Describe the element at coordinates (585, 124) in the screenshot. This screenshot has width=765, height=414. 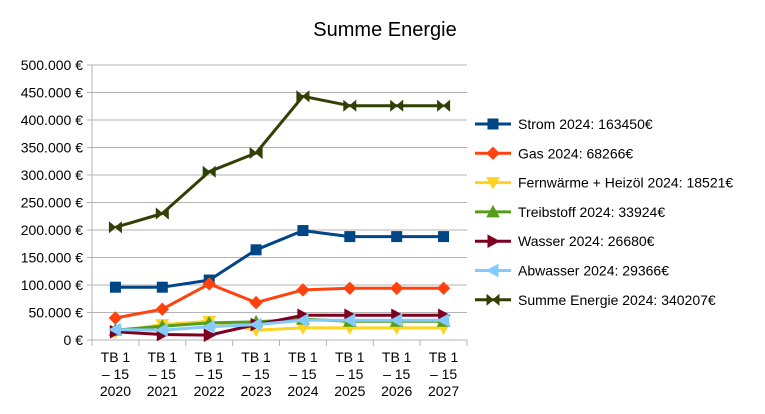
I see `legend-label: Strom 2024: 163450€` at that location.